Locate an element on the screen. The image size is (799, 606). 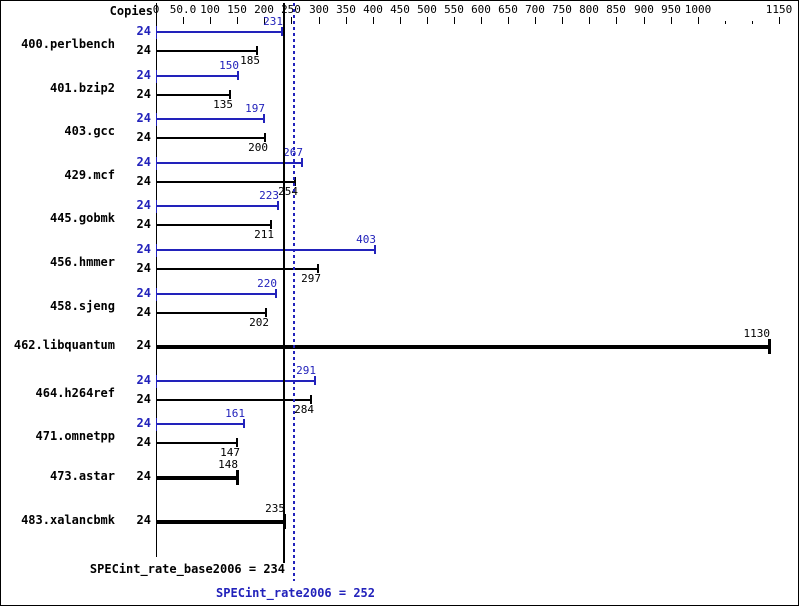
bar-value-label: 211 is located at coordinates (264, 234).